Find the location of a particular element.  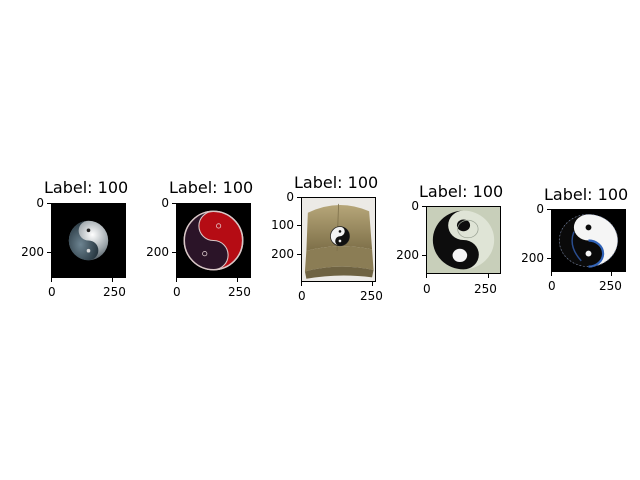

yin-yang-cap-image is located at coordinates (338, 239).